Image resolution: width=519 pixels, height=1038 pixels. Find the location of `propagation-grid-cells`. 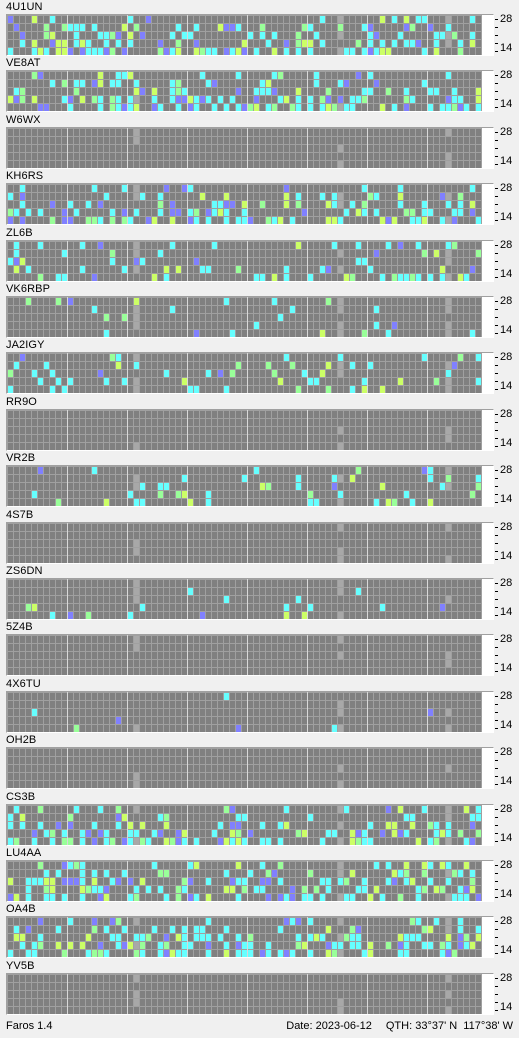

propagation-grid-cells is located at coordinates (244, 655).